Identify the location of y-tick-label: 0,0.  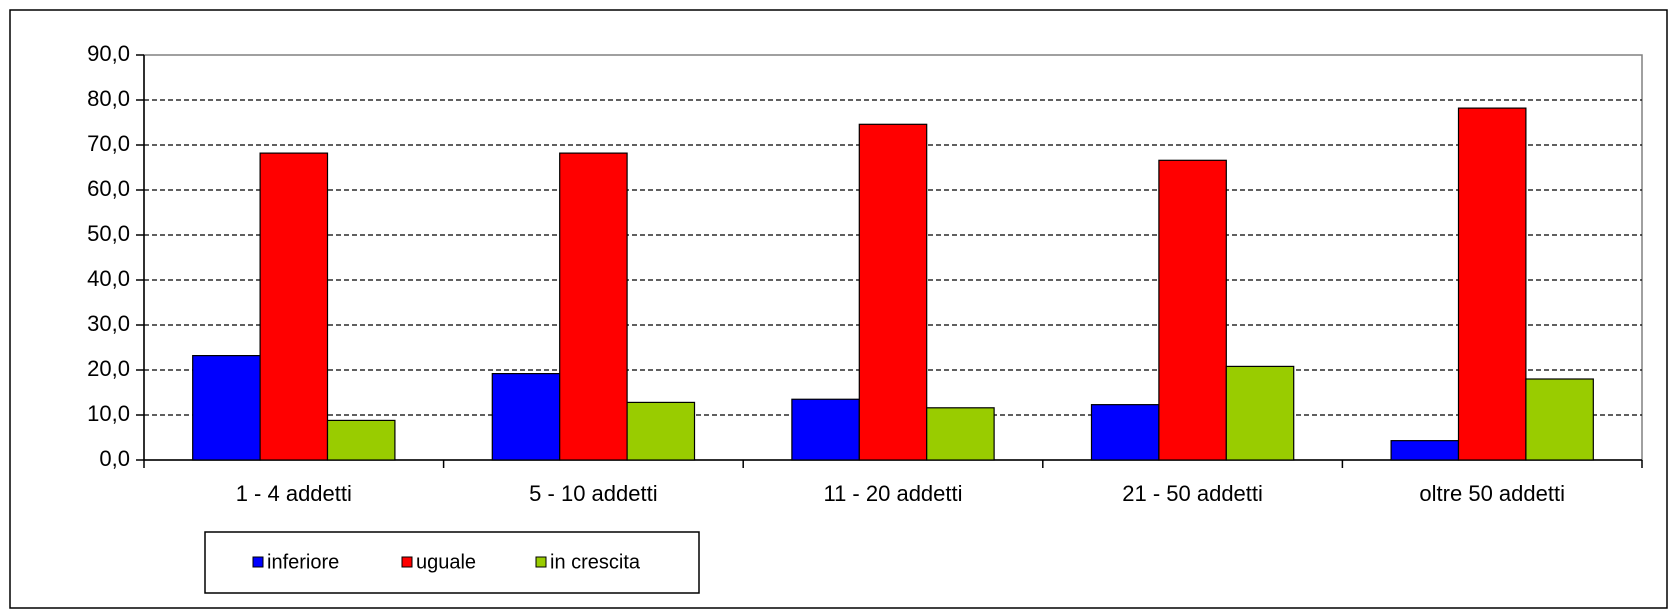
(114, 458).